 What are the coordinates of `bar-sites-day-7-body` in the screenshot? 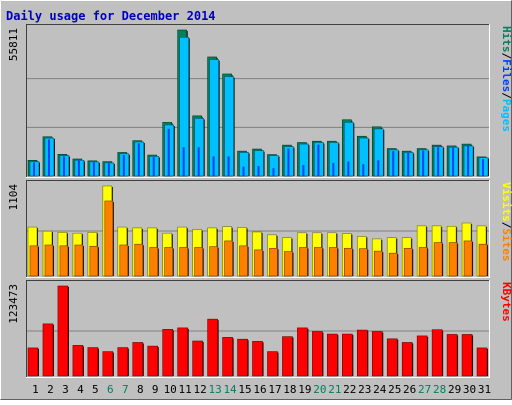 It's located at (124, 260).